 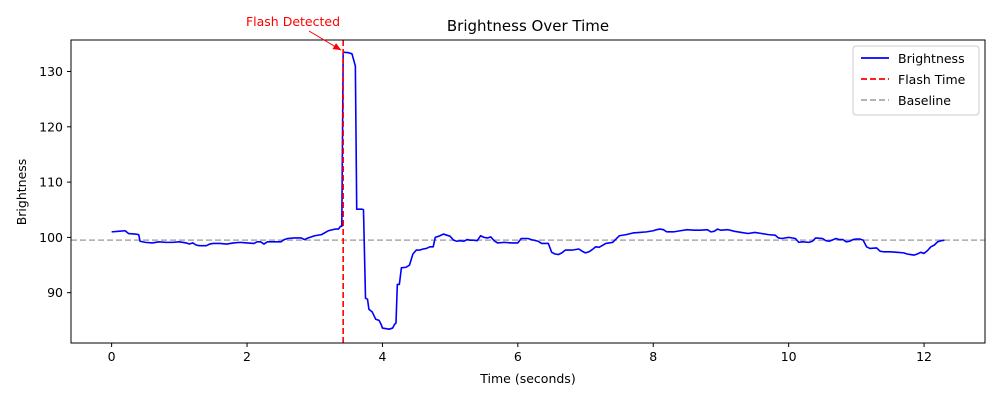 What do you see at coordinates (518, 356) in the screenshot?
I see `x-tick-label: 6` at bounding box center [518, 356].